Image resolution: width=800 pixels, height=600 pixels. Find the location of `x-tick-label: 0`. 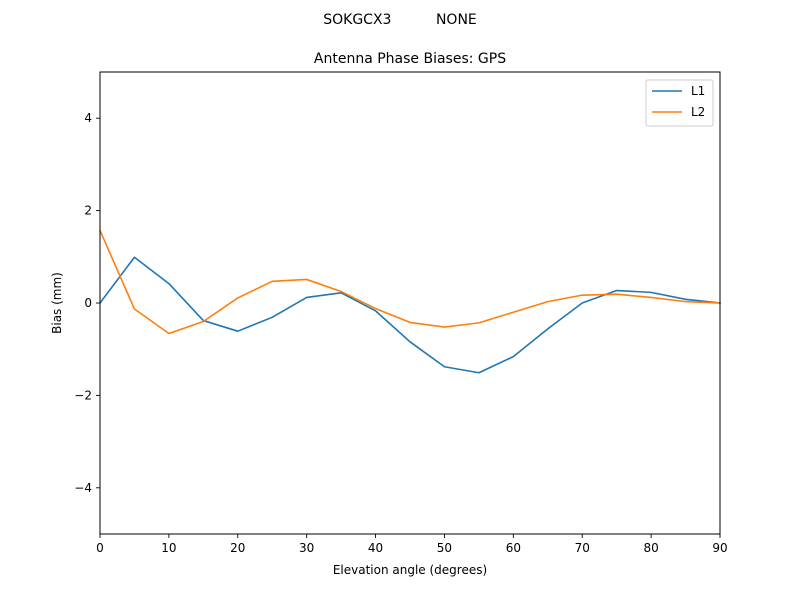

x-tick-label: 0 is located at coordinates (100, 548).